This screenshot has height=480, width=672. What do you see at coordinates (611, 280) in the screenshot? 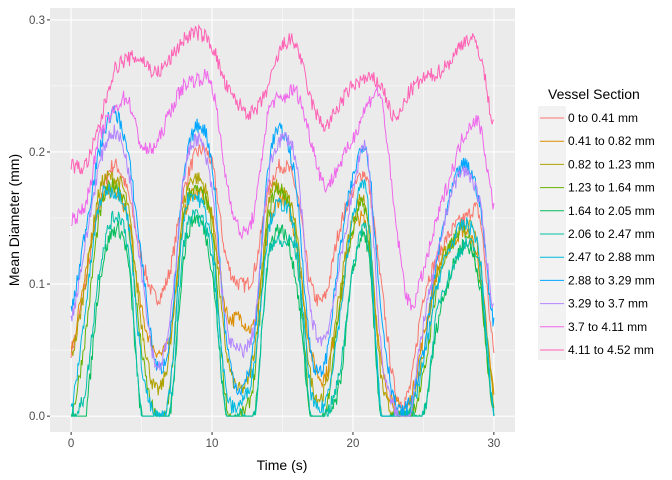
I see `legend-label: 2.88 to 3.29 mm` at bounding box center [611, 280].